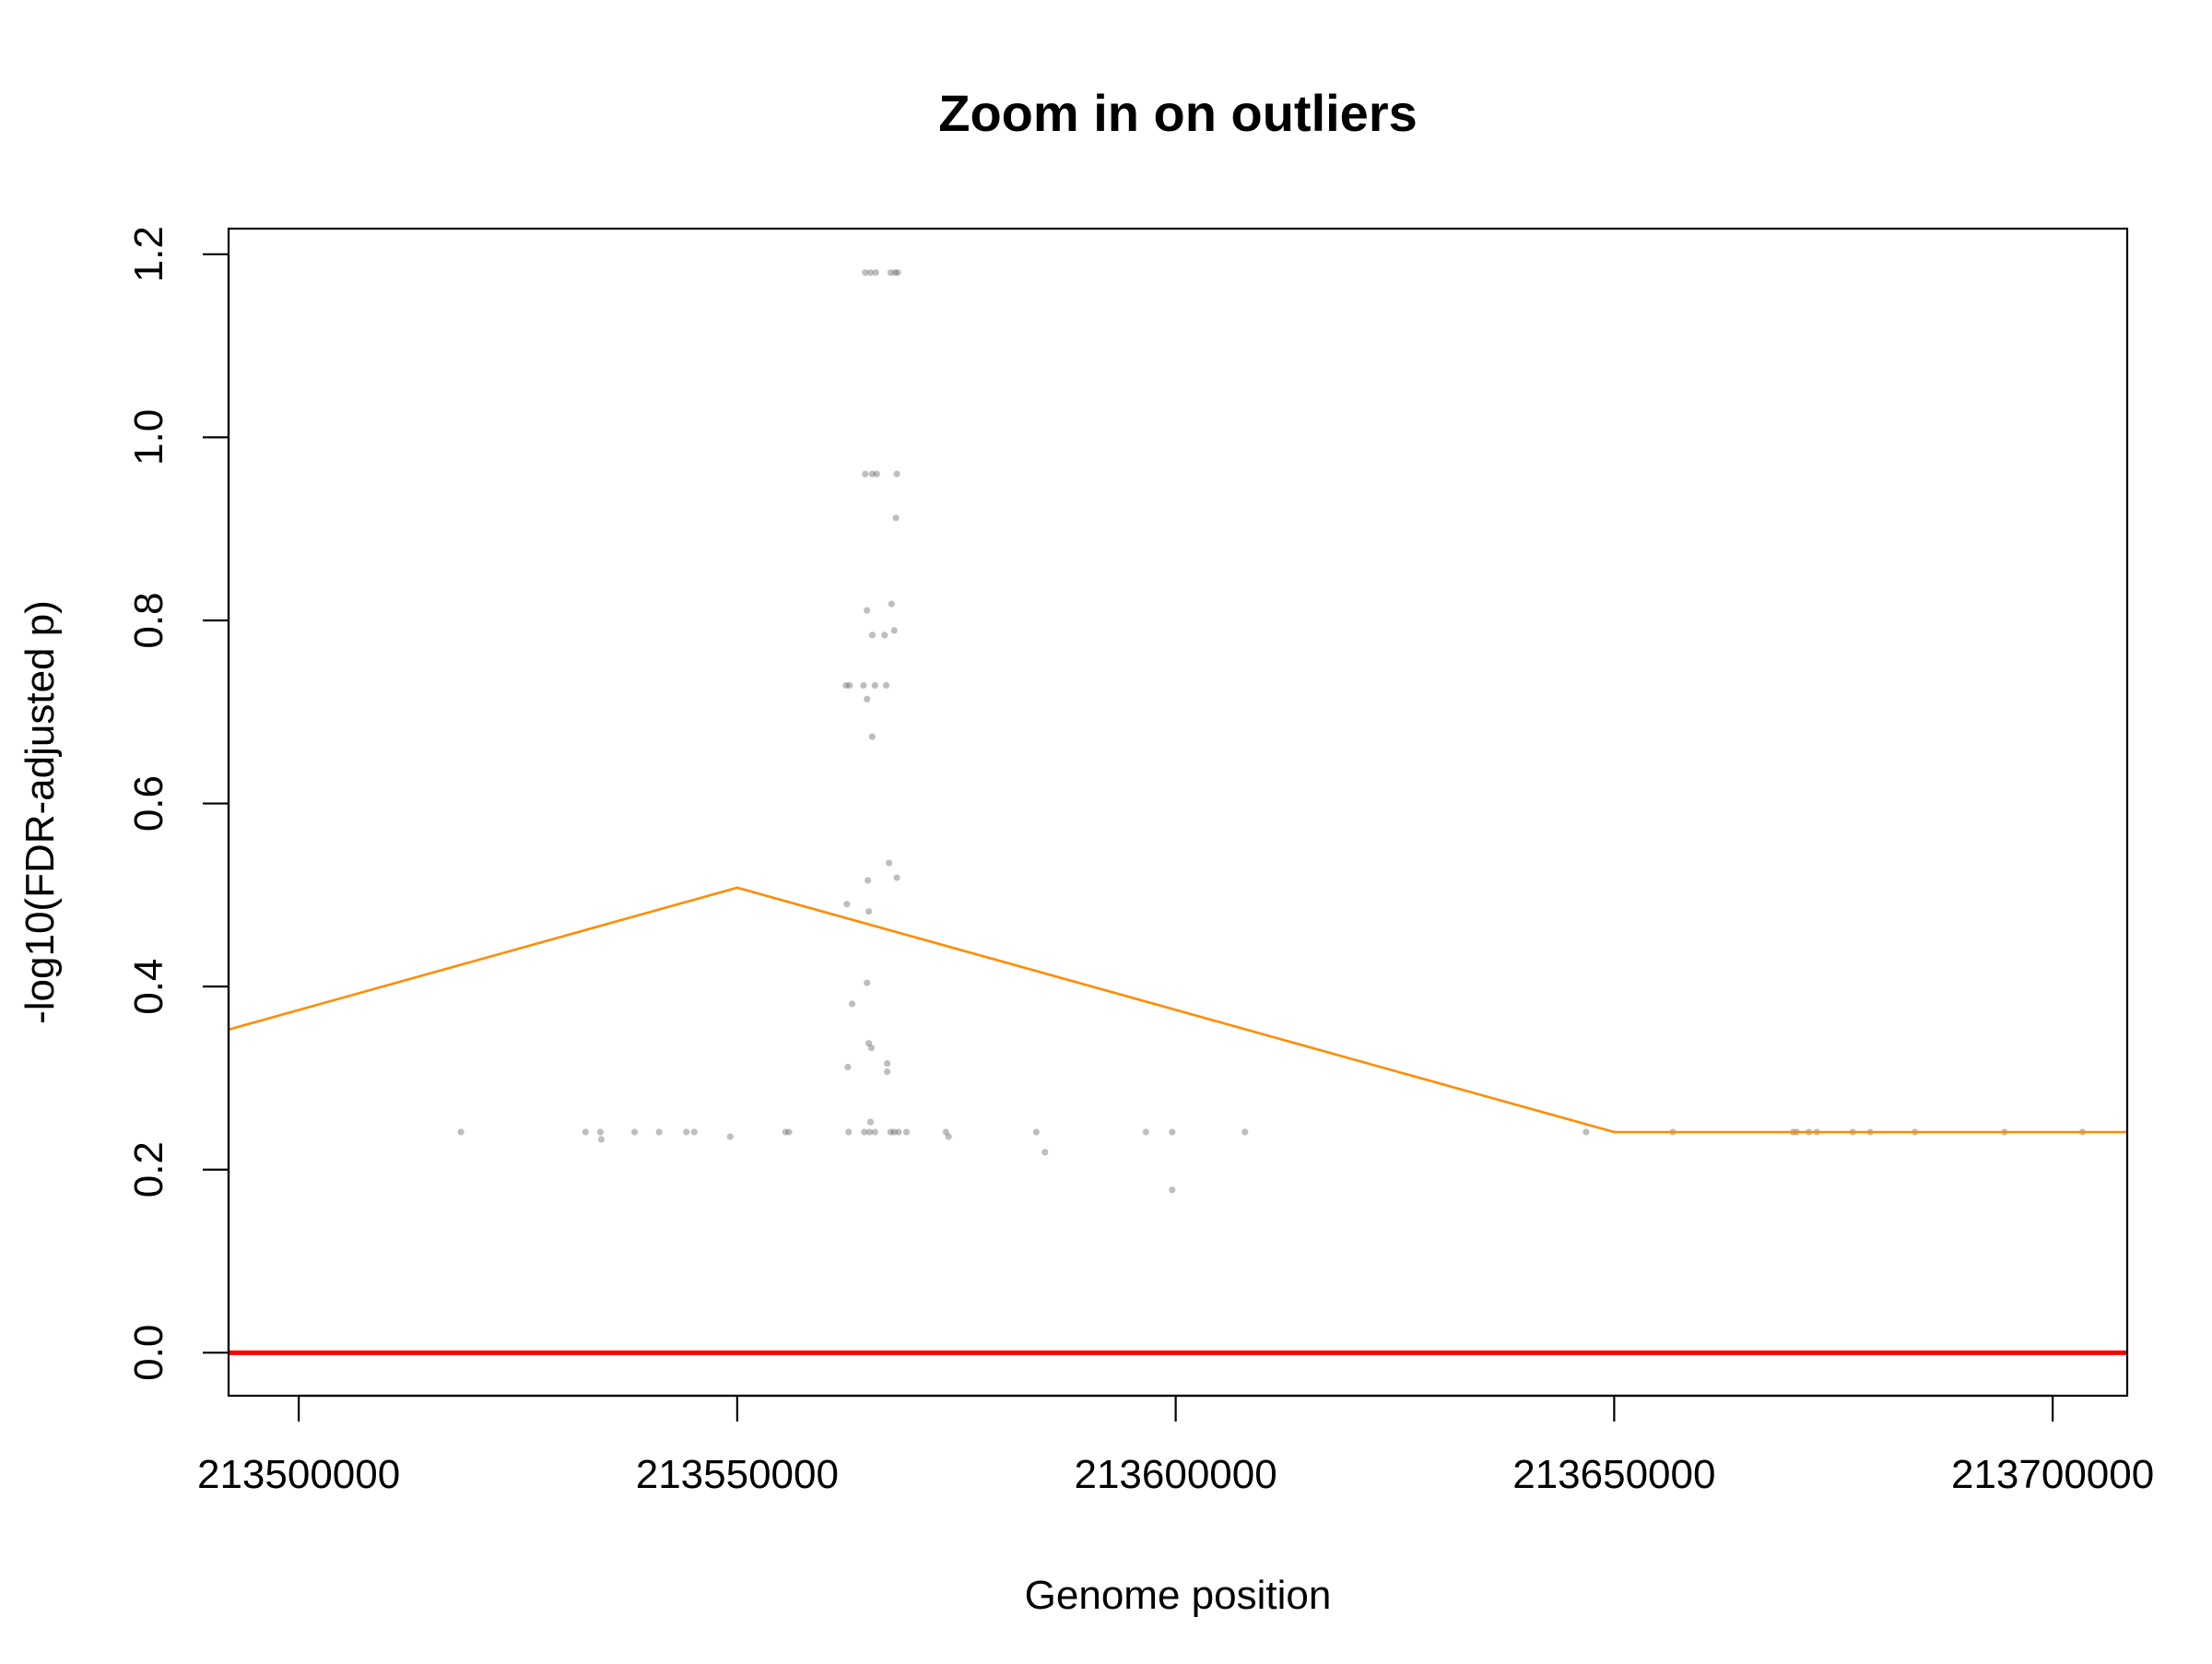 The height and width of the screenshot is (1664, 2212). What do you see at coordinates (148, 437) in the screenshot?
I see `y-tick-label-5: 1.0` at bounding box center [148, 437].